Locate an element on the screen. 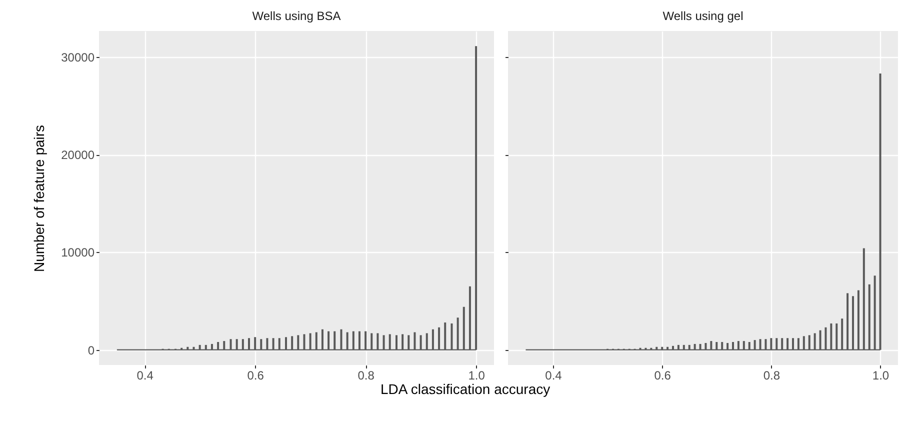 This screenshot has height=440, width=899. y-axis-title: Number of feature pairs is located at coordinates (39, 198).